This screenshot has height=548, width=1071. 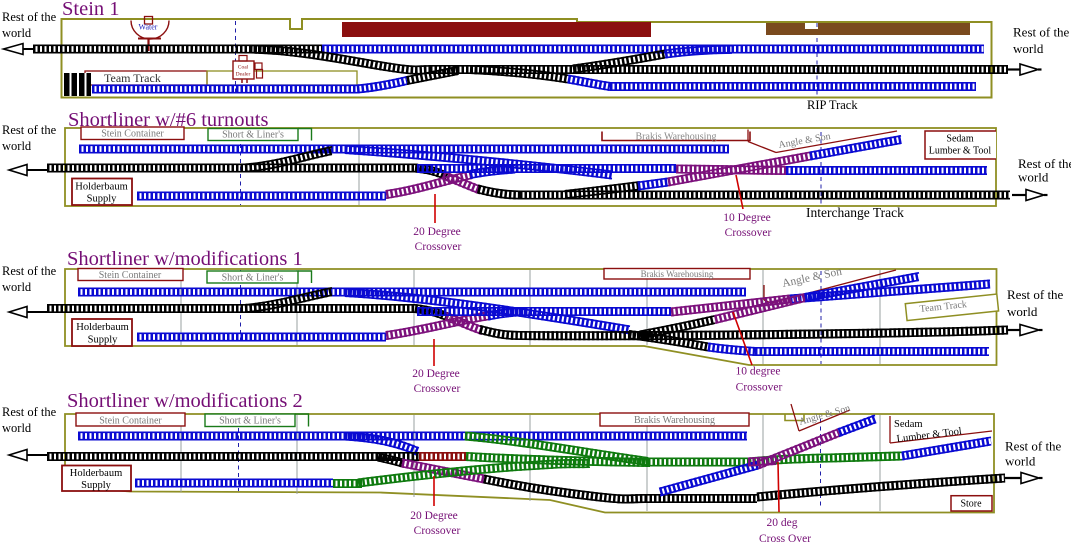 I want to click on svg-text: Dealer, so click(x=243, y=75).